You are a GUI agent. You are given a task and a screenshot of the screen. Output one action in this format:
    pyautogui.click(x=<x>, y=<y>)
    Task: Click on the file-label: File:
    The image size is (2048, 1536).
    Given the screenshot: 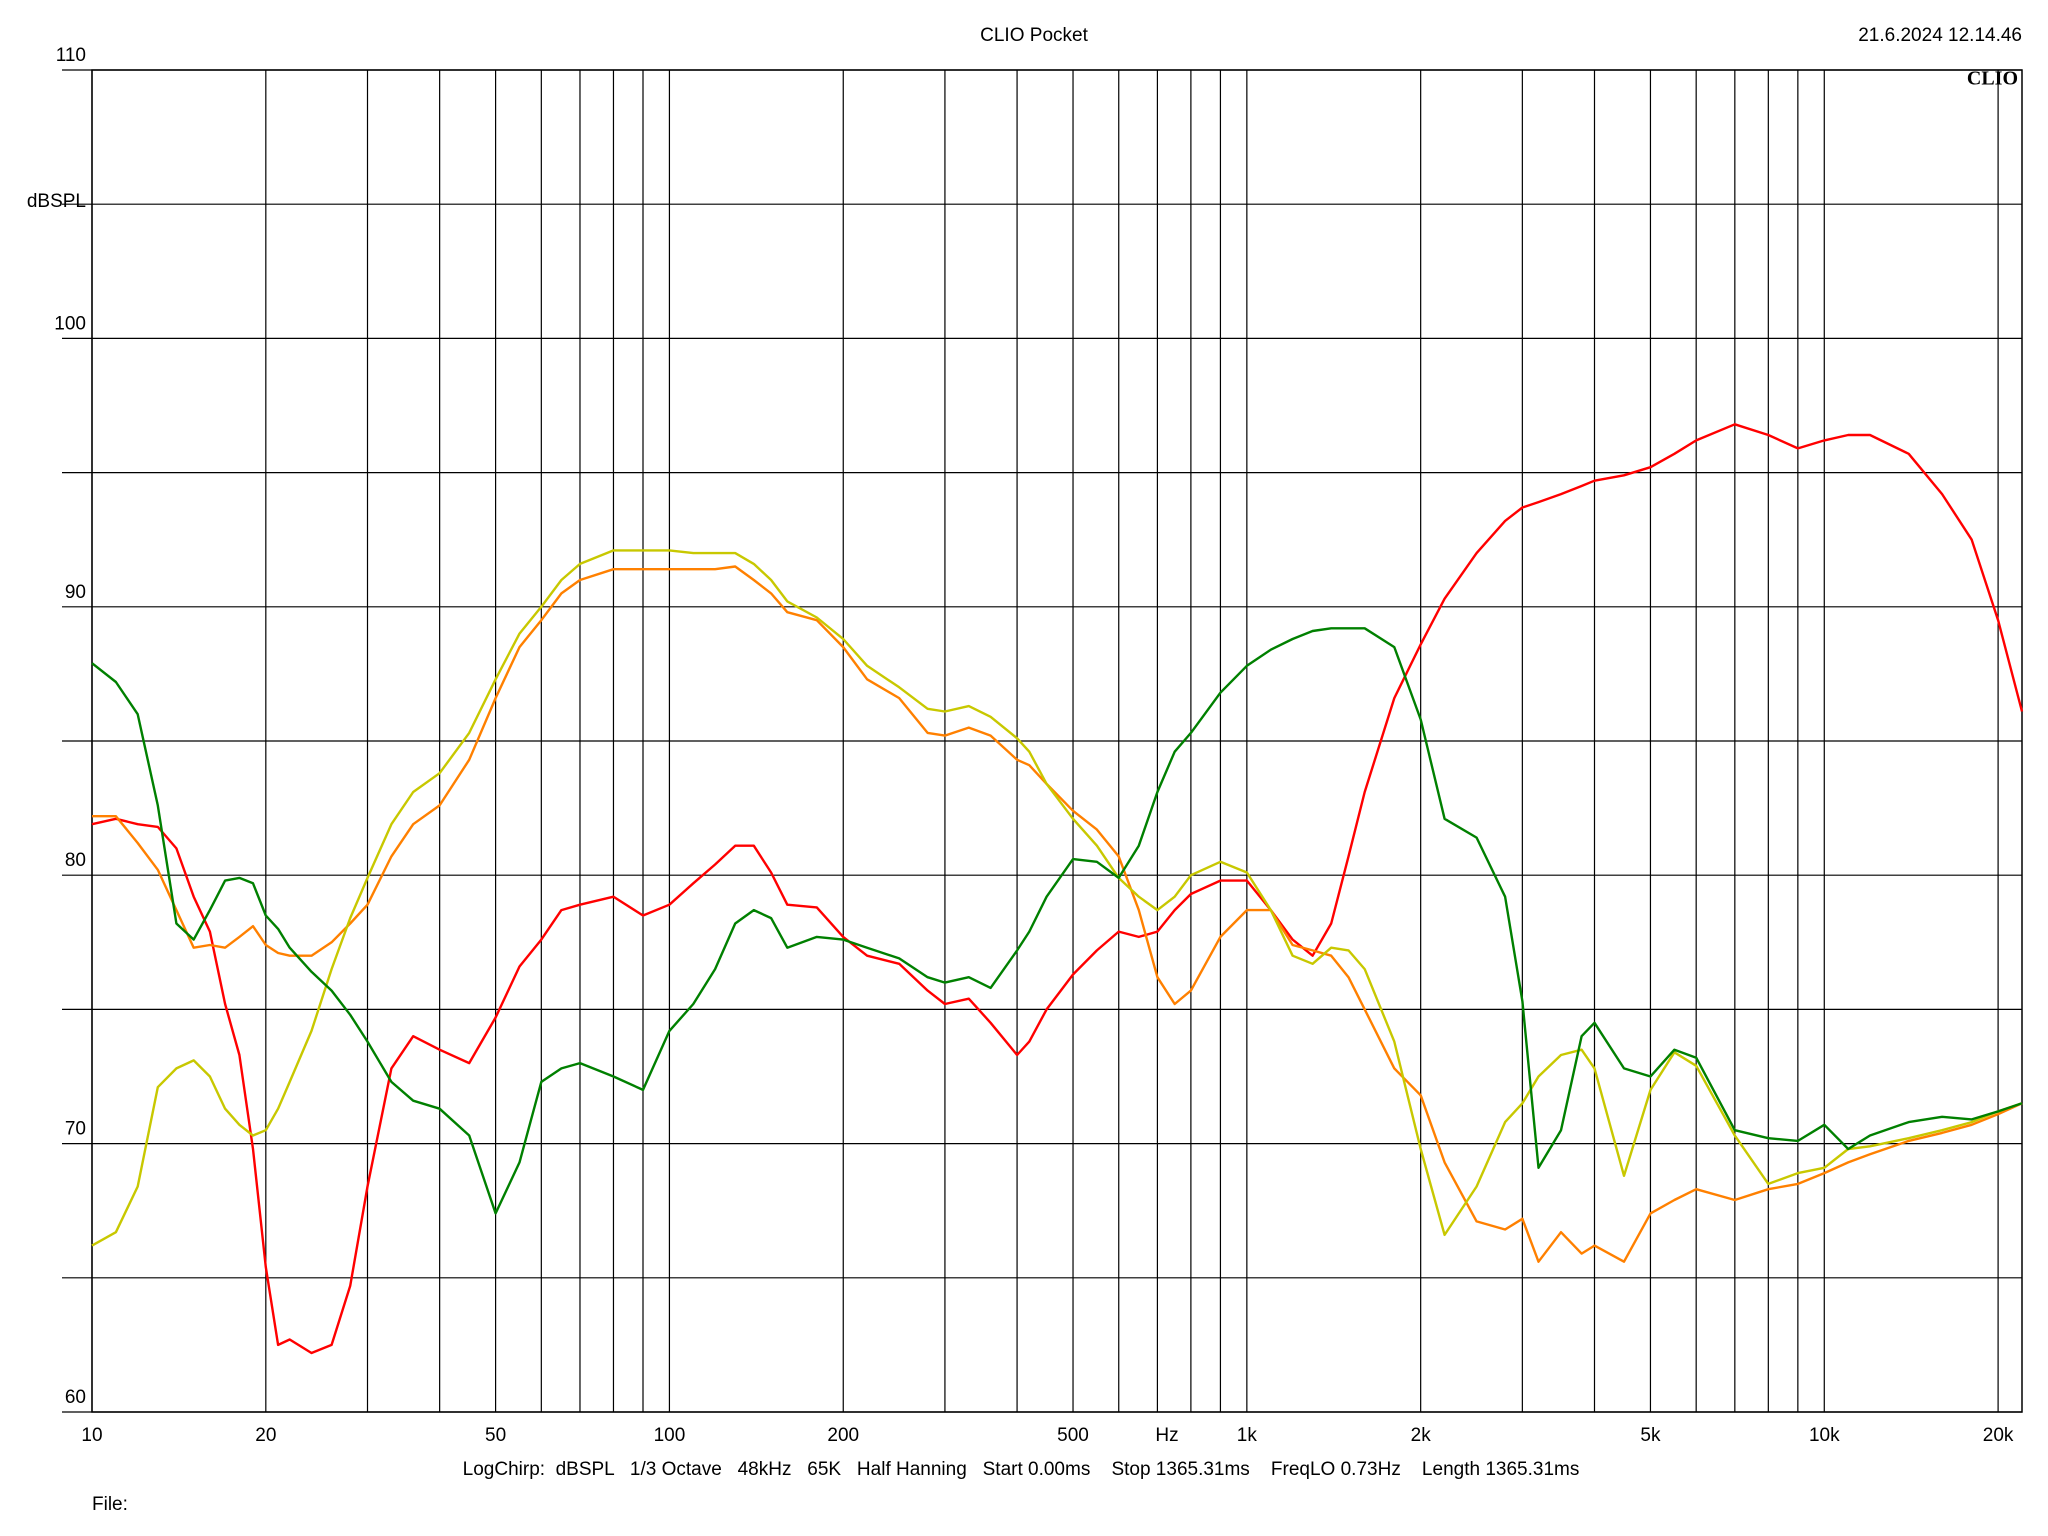 What is the action you would take?
    pyautogui.click(x=110, y=1504)
    